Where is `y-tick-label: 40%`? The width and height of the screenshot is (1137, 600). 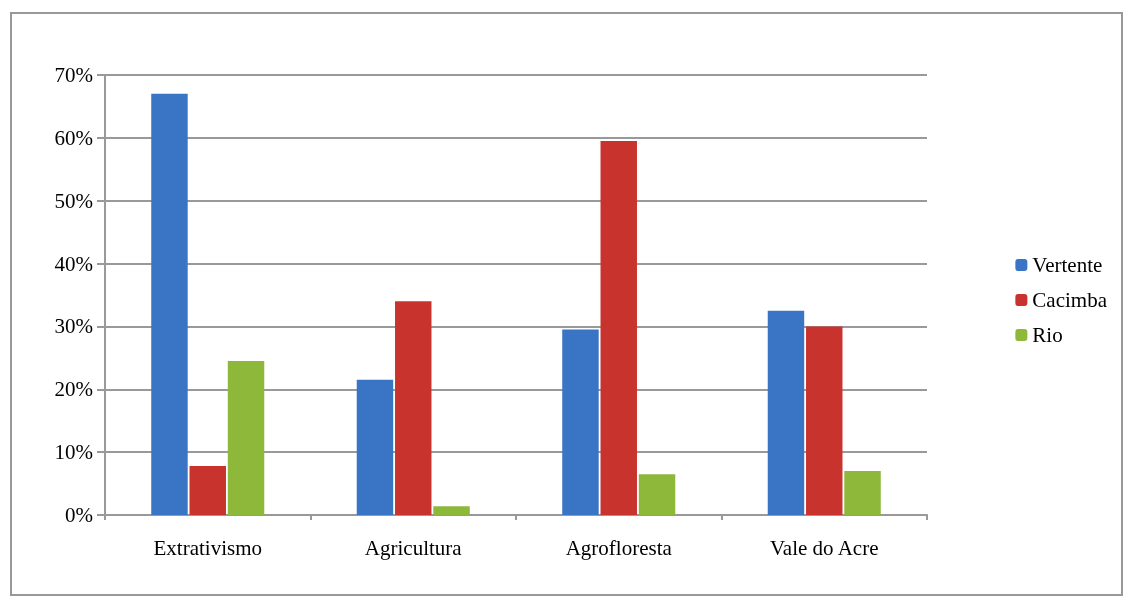
y-tick-label: 40% is located at coordinates (73, 263).